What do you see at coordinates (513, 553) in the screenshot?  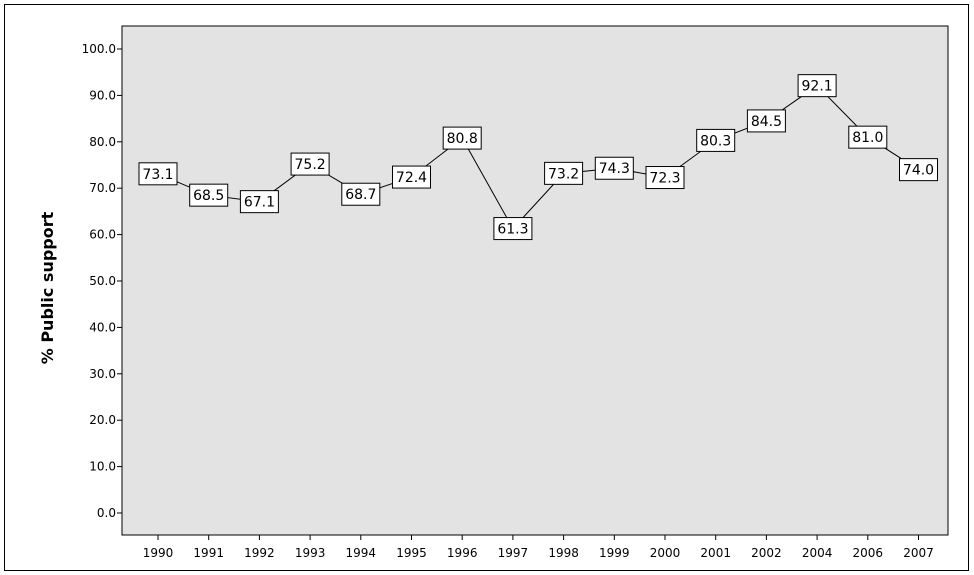 I see `x-tick-label: 1997` at bounding box center [513, 553].